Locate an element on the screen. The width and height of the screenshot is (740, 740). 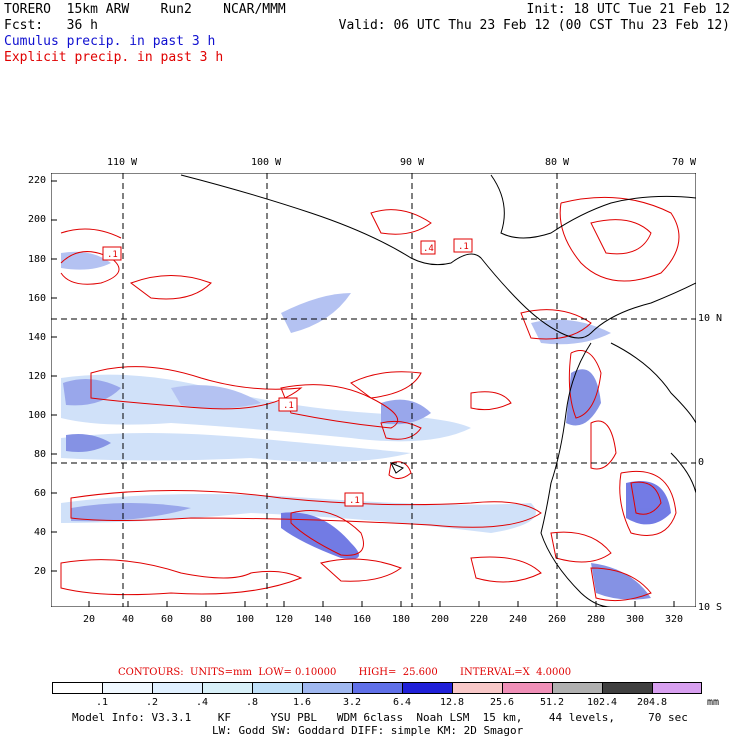
y-tick-label: 120 is located at coordinates (36, 376).